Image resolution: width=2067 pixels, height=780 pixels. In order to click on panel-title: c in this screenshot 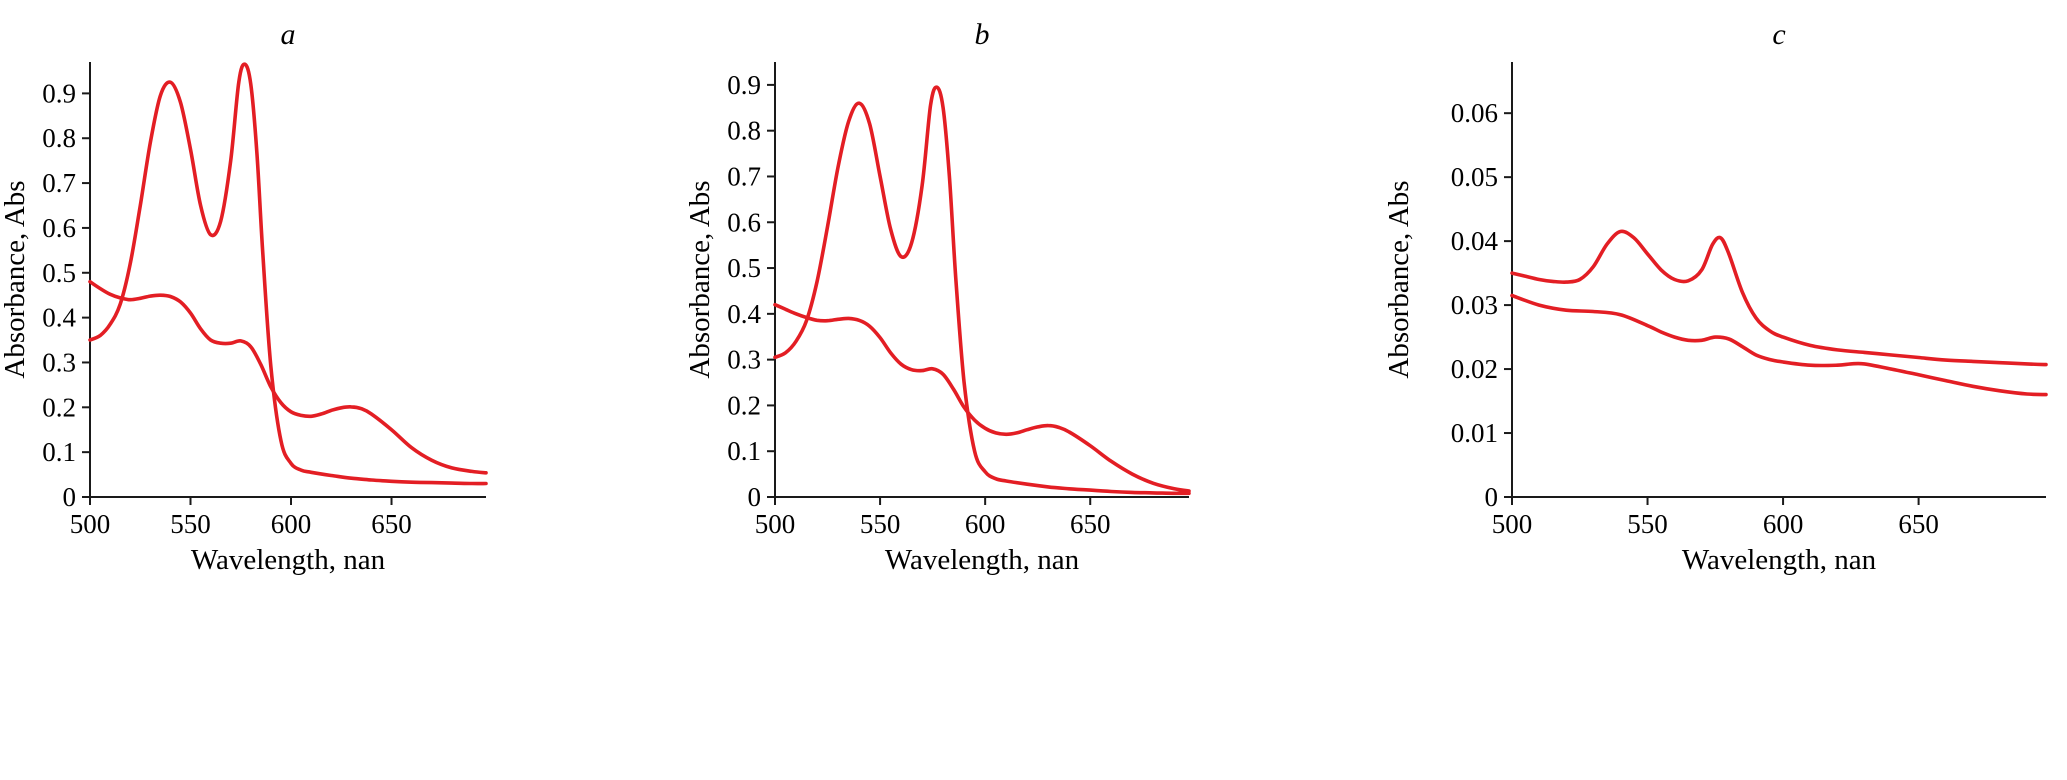, I will do `click(1778, 34)`.